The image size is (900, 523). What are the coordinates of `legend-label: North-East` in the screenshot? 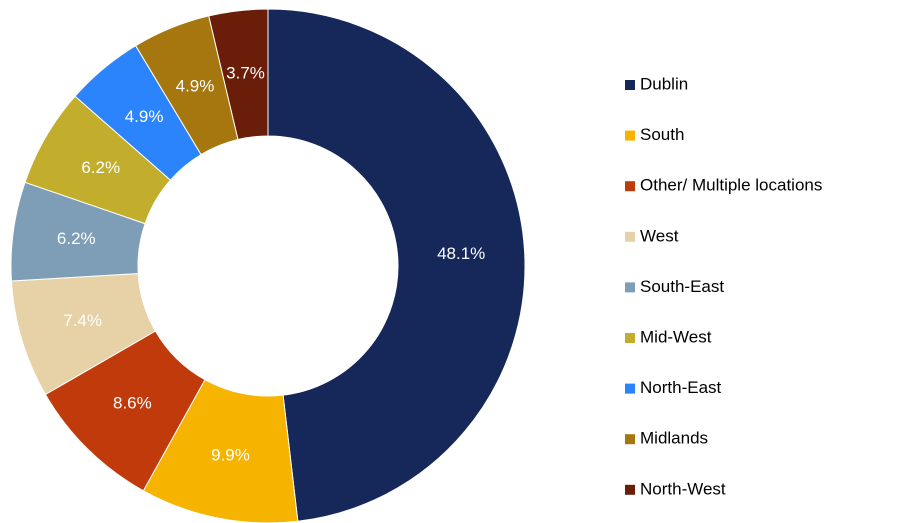 It's located at (681, 387).